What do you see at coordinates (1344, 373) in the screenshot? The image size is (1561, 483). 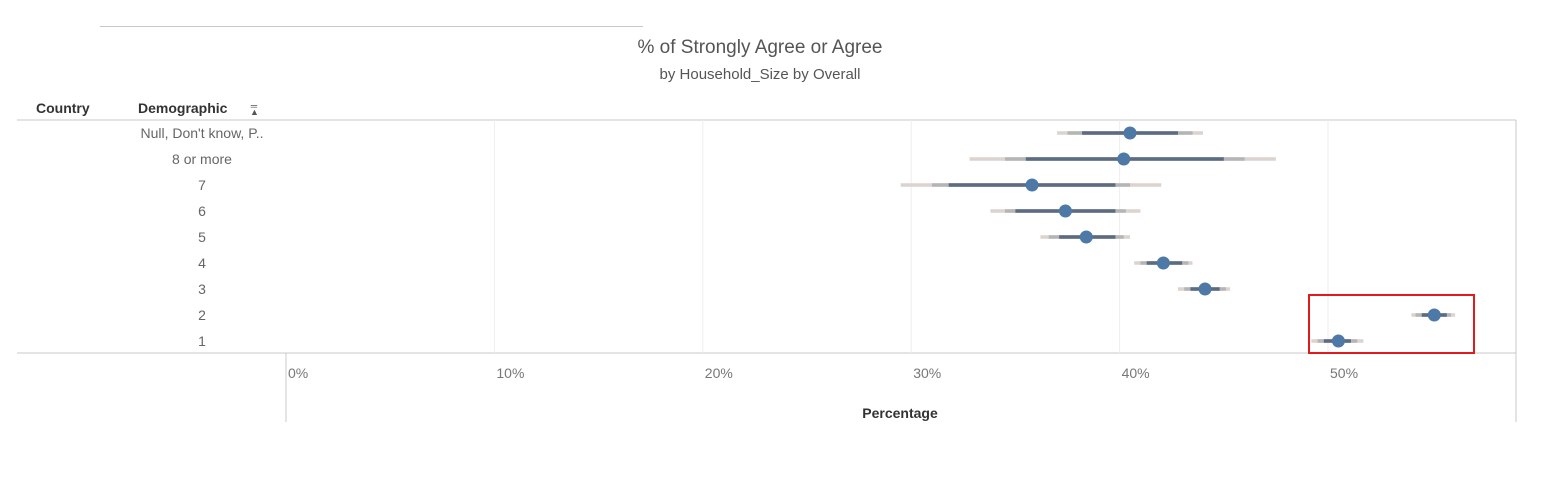 I see `x-tick-label: 50%` at bounding box center [1344, 373].